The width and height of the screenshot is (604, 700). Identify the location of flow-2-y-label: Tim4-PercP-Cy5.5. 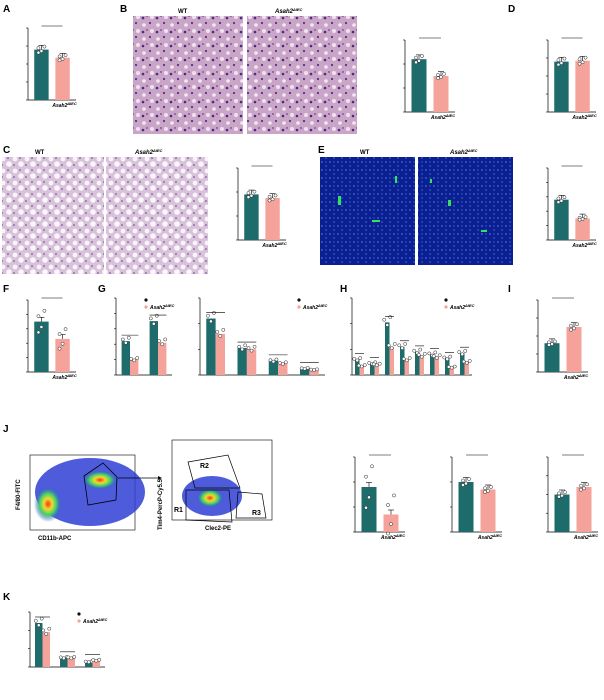
(161, 504).